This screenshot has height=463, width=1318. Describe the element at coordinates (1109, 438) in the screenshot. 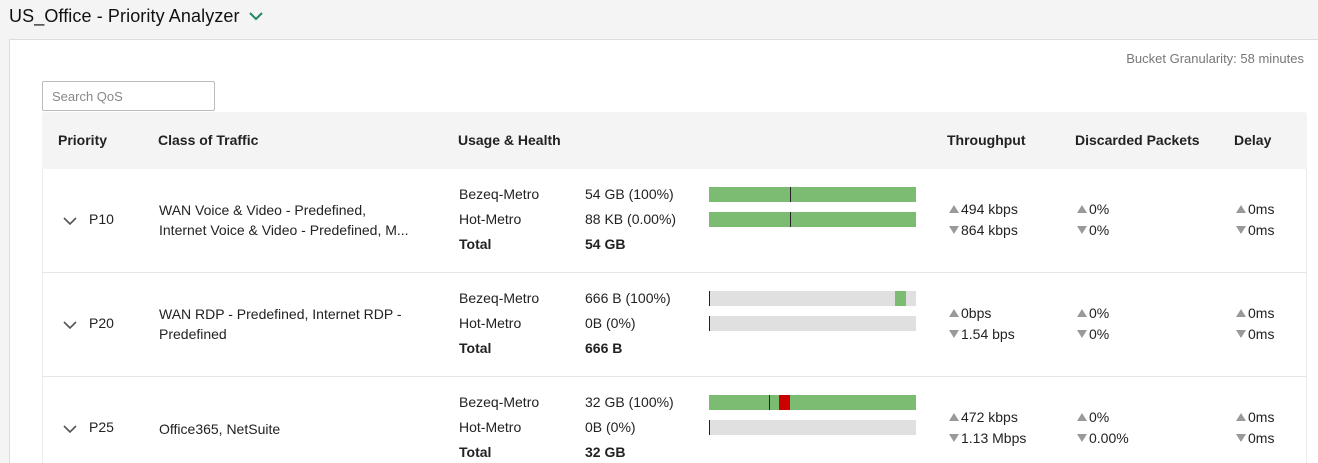

I see `discarded-down-value: 0.00%` at that location.